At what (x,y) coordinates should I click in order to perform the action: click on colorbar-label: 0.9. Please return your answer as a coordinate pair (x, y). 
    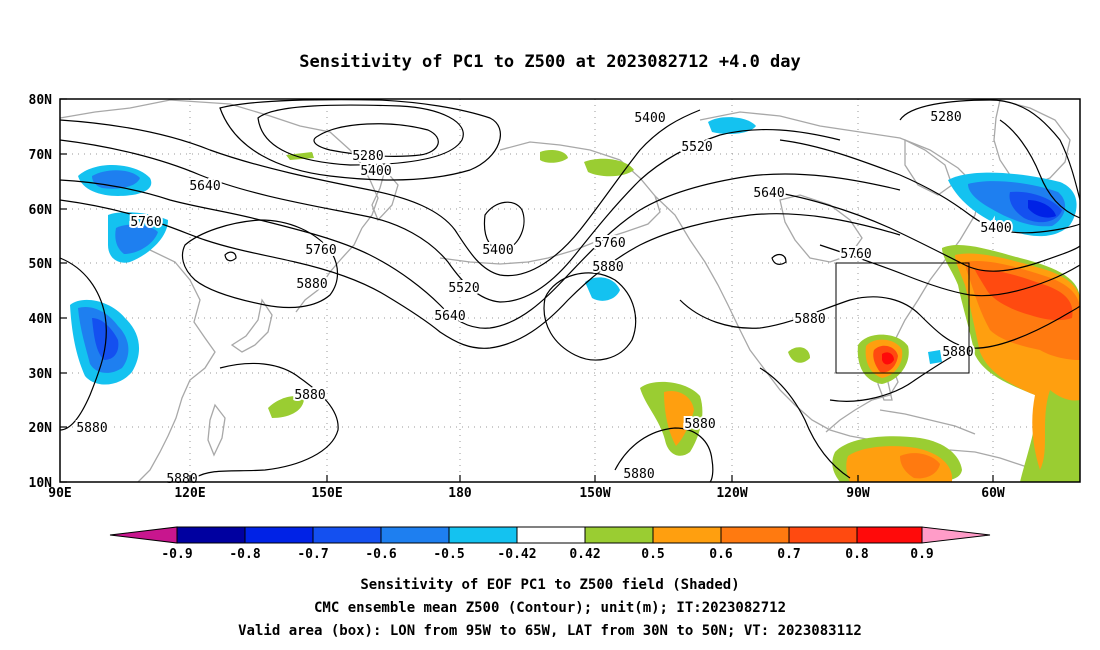
    Looking at the image, I should click on (921, 554).